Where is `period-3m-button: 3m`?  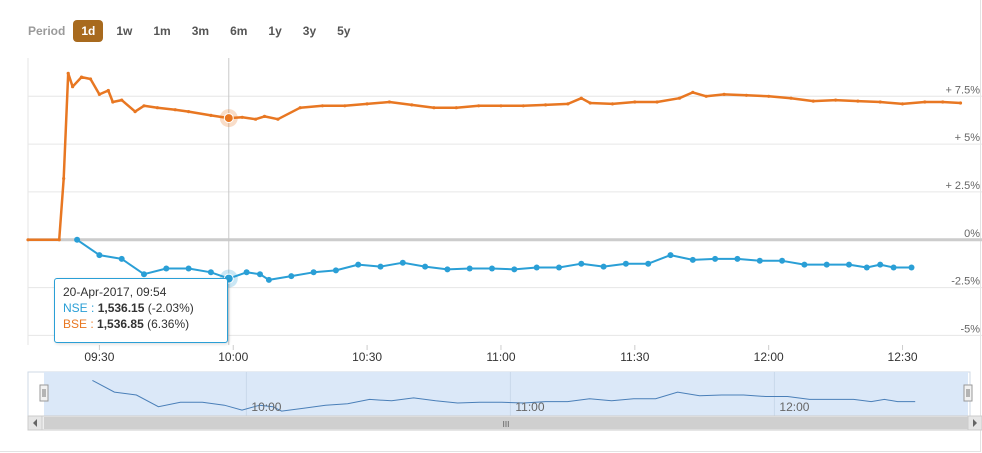
period-3m-button: 3m is located at coordinates (200, 31).